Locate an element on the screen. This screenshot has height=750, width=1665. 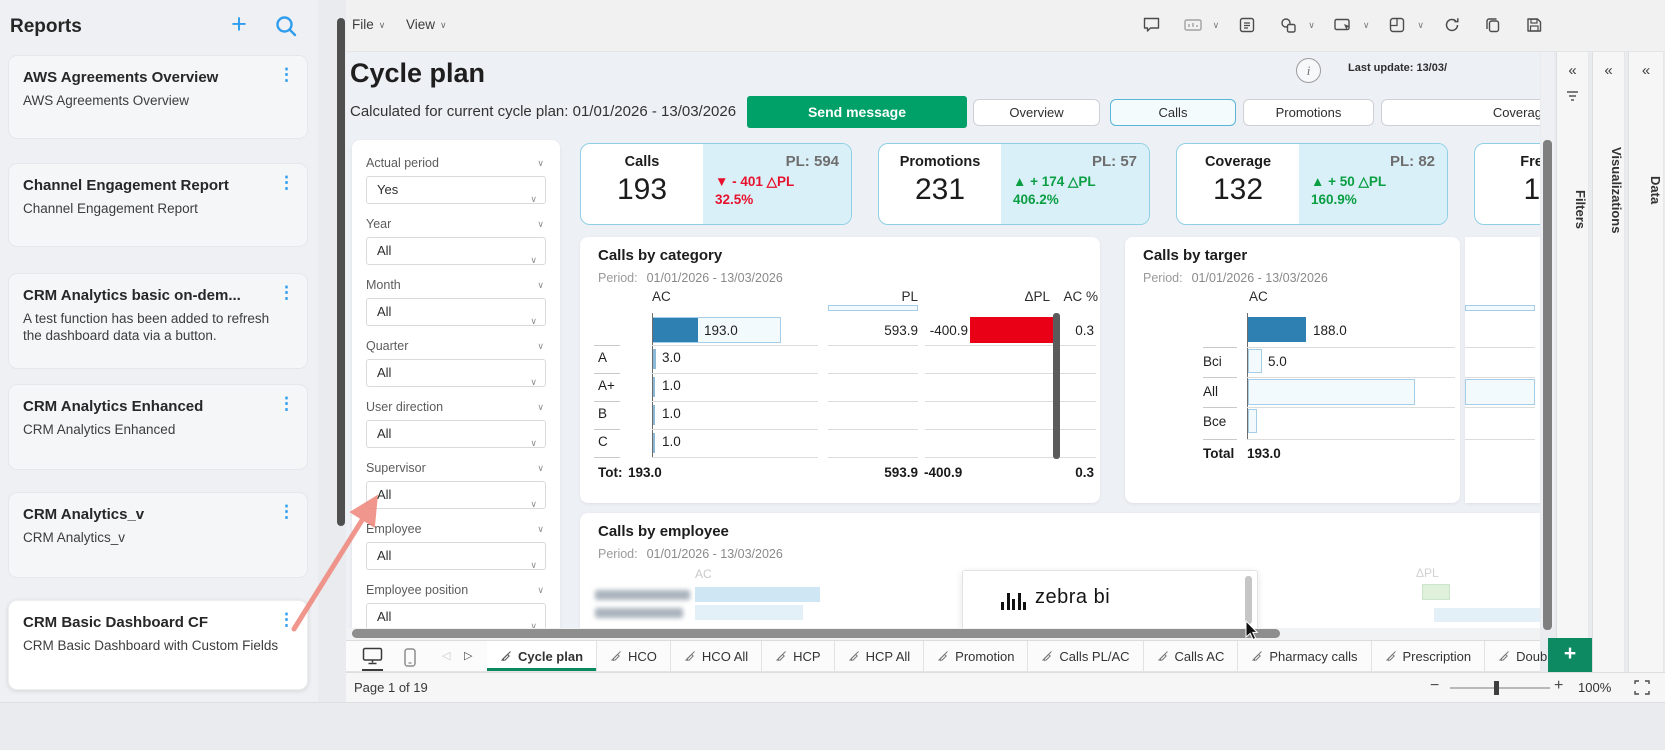
kpi-card-coverage: Coverage 132 PL: 82 ▲ + 50 △PL 160.9% is located at coordinates (1312, 184).